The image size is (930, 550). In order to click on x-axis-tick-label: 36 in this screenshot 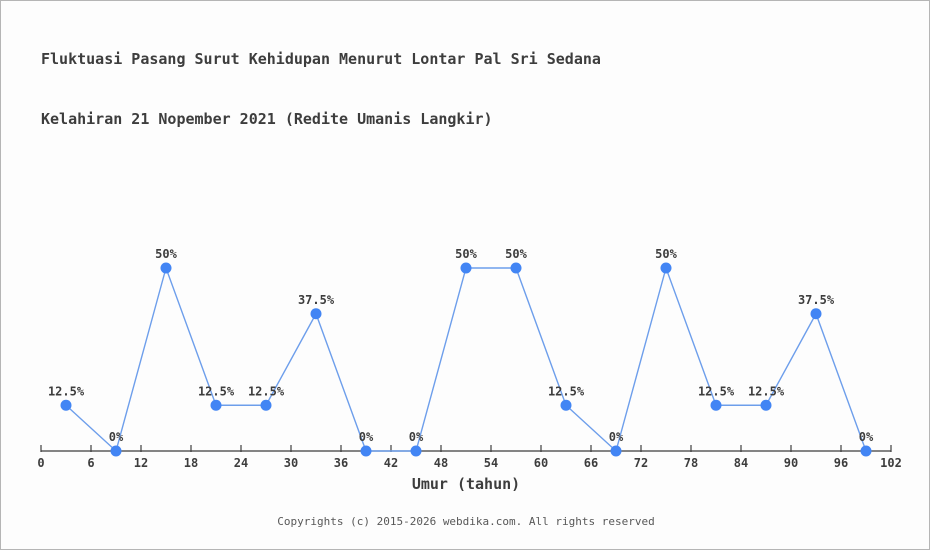, I will do `click(341, 463)`.